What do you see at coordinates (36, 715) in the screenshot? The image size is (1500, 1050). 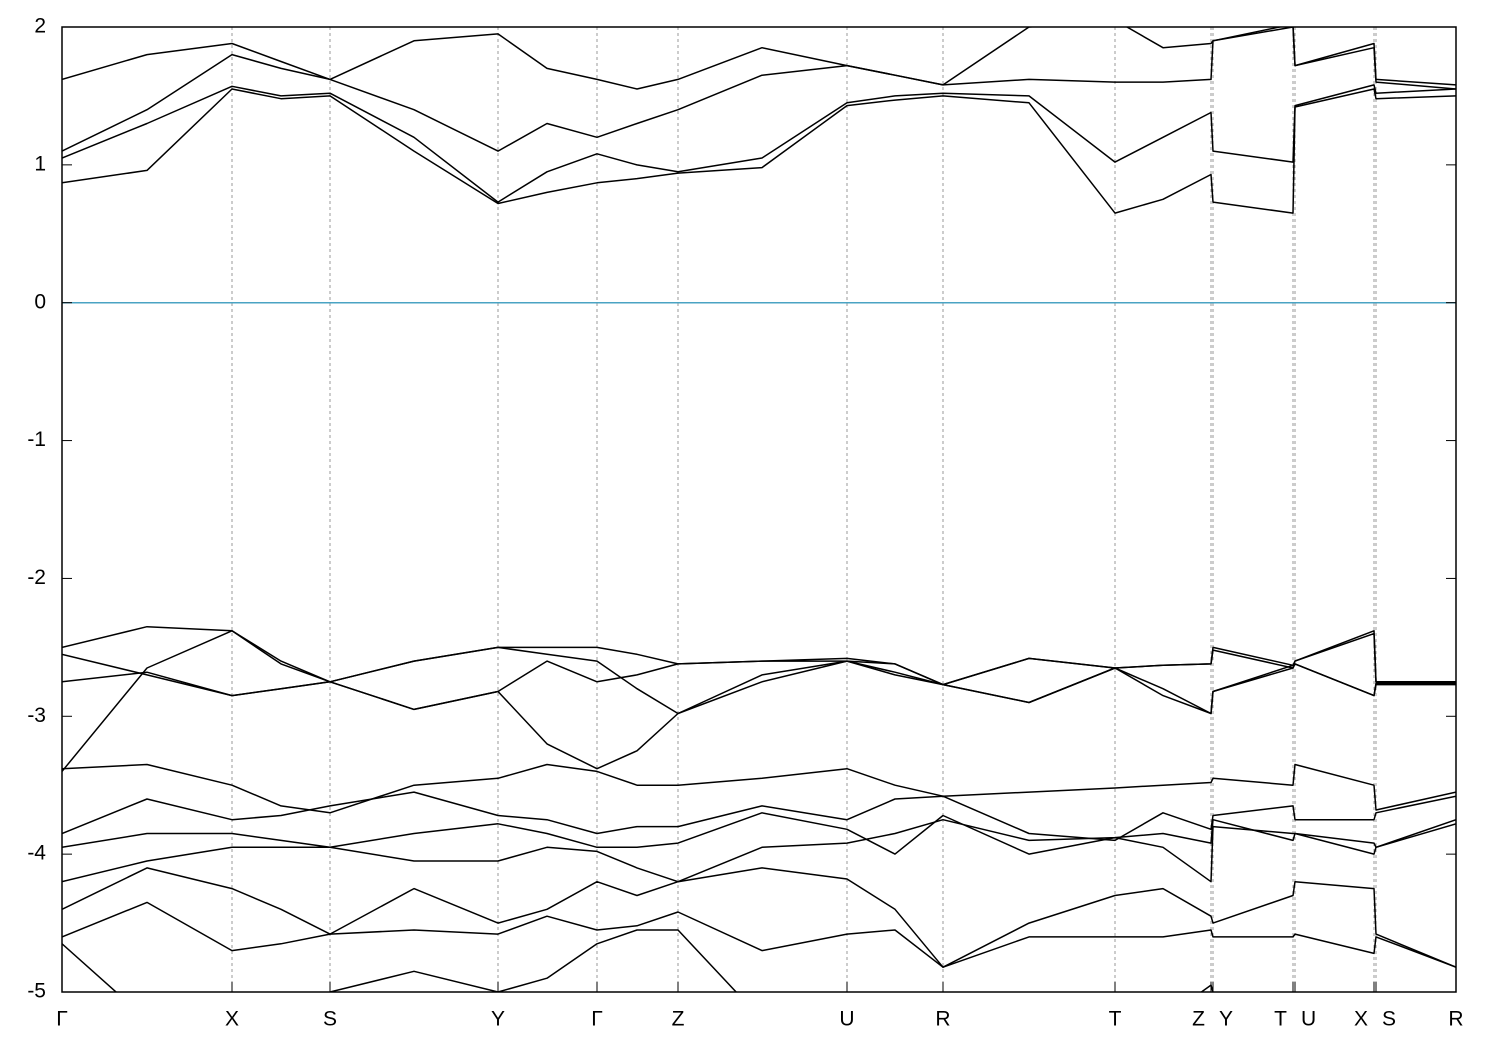 I see `y-tick-label: -3` at bounding box center [36, 715].